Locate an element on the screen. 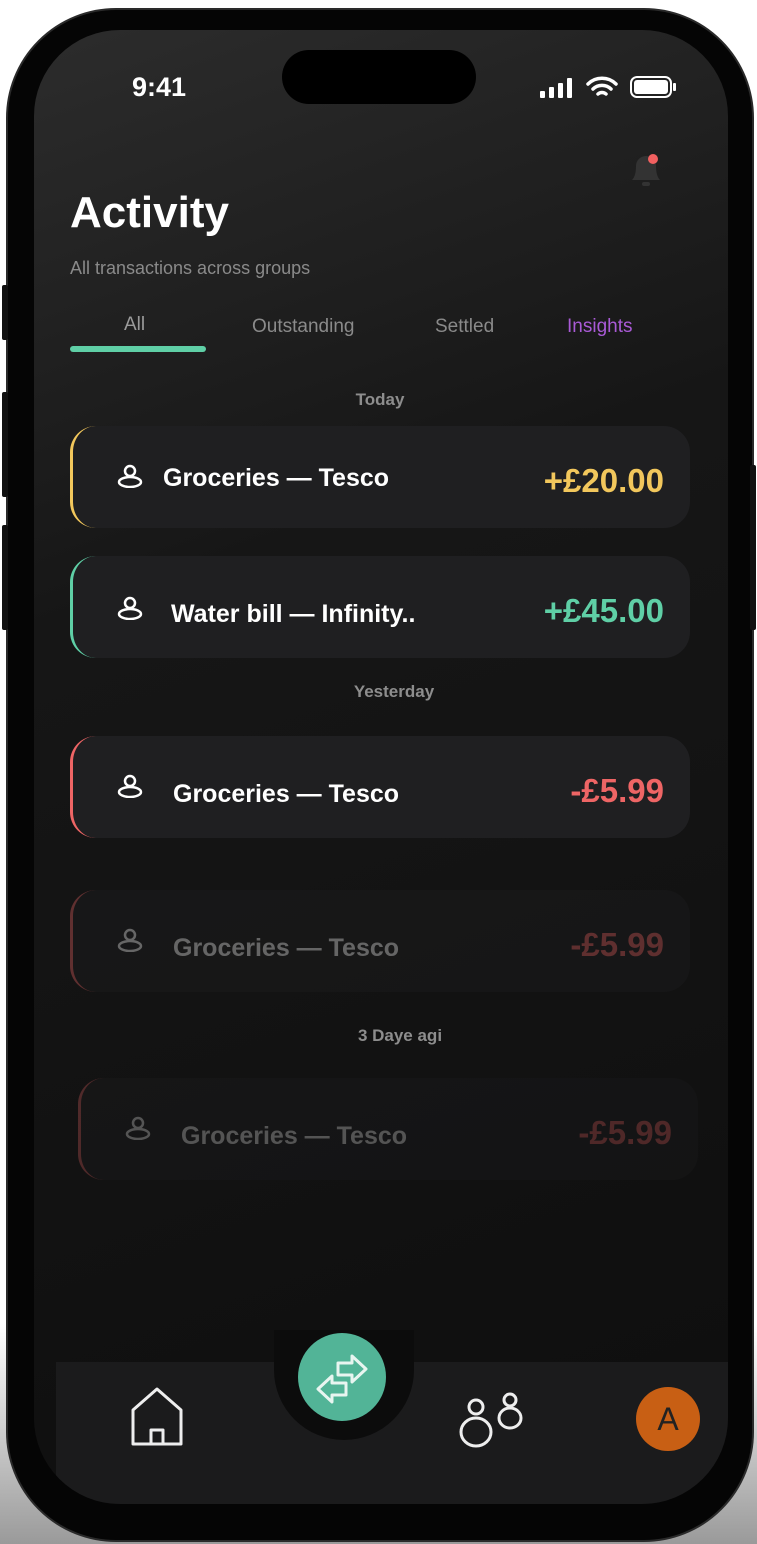 This screenshot has width=757, height=1544. wifi-icon is located at coordinates (602, 86).